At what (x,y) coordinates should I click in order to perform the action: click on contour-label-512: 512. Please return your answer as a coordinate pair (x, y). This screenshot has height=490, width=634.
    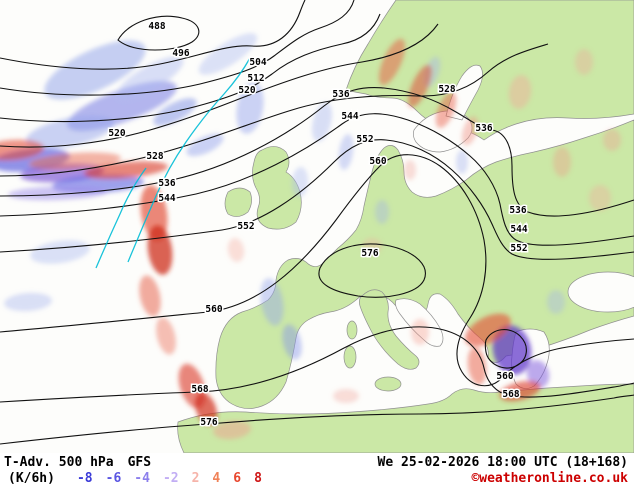
    Looking at the image, I should click on (255, 78).